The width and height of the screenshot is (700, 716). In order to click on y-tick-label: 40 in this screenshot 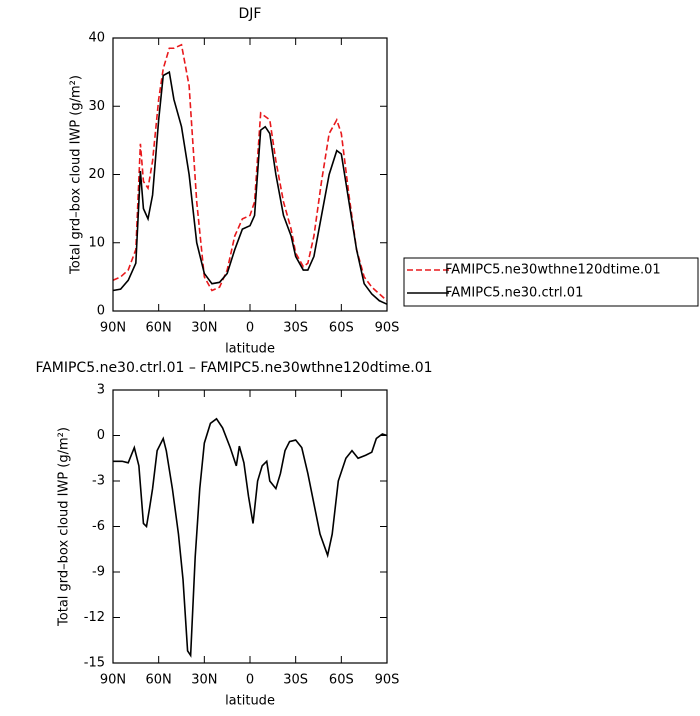, I will do `click(96, 38)`.